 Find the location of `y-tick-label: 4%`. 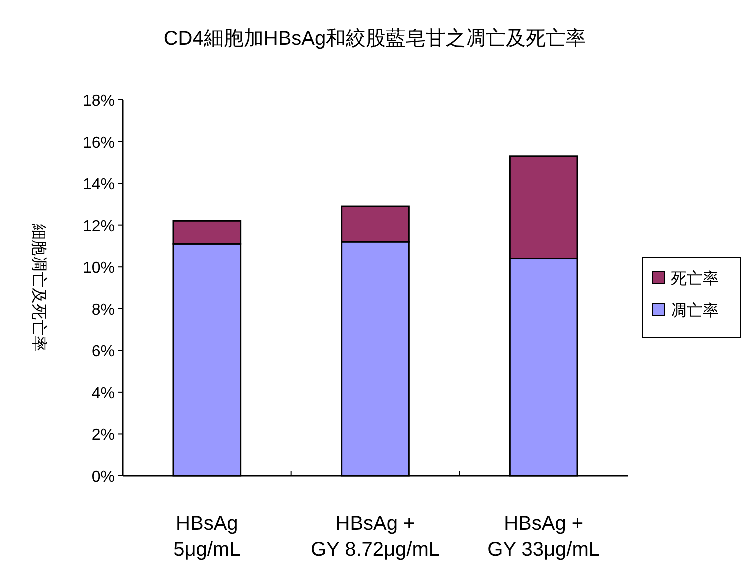

y-tick-label: 4% is located at coordinates (103, 393).